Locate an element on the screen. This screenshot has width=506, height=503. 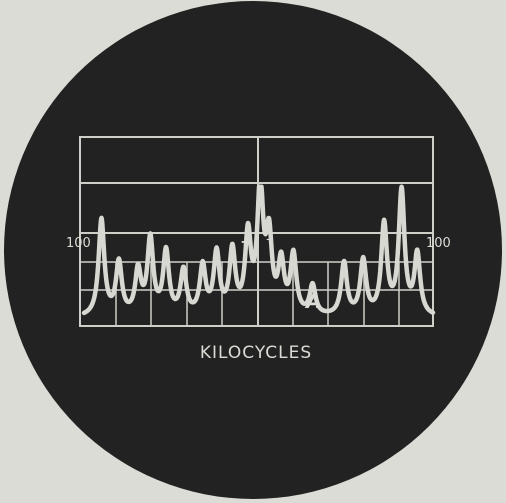
left-scale-label: 100 is located at coordinates (78, 243).